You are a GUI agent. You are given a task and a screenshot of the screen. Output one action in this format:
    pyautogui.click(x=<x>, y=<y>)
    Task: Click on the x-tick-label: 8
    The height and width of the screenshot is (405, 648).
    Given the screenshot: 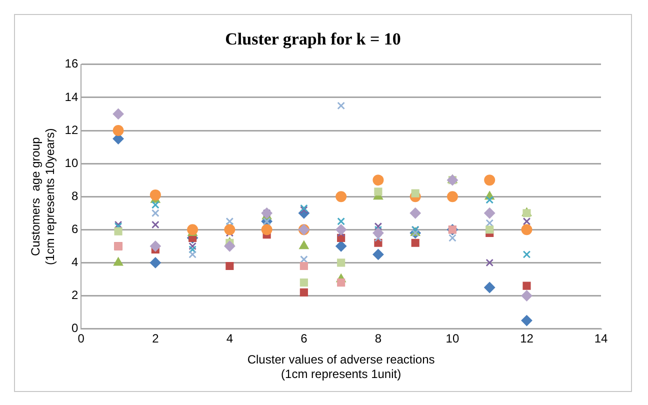 What is the action you would take?
    pyautogui.click(x=378, y=338)
    